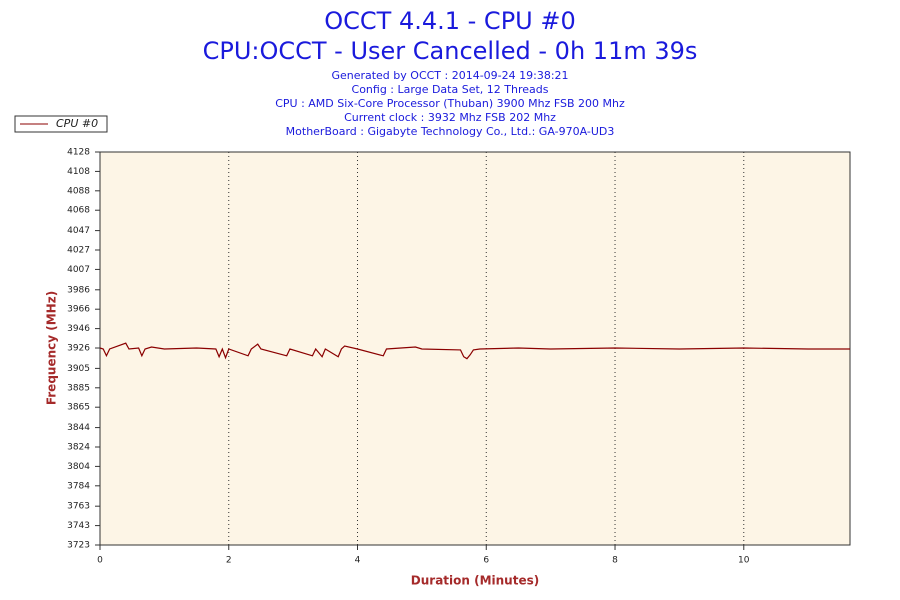 This screenshot has height=600, width=900. I want to click on x-tick-label: 2, so click(229, 561).